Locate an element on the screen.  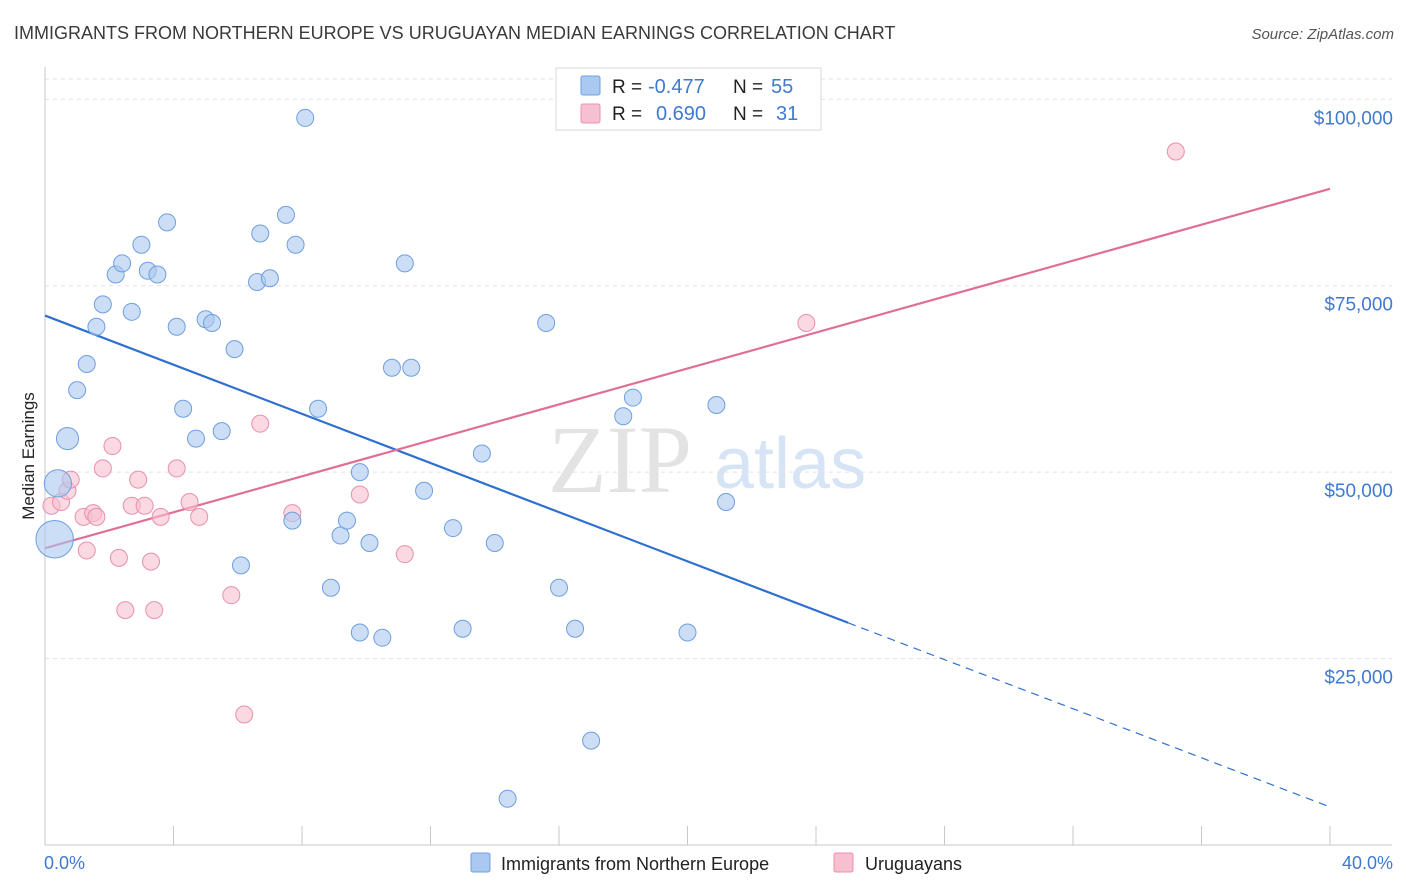
y-tick-label-0: $25,000 is located at coordinates (1358, 678).